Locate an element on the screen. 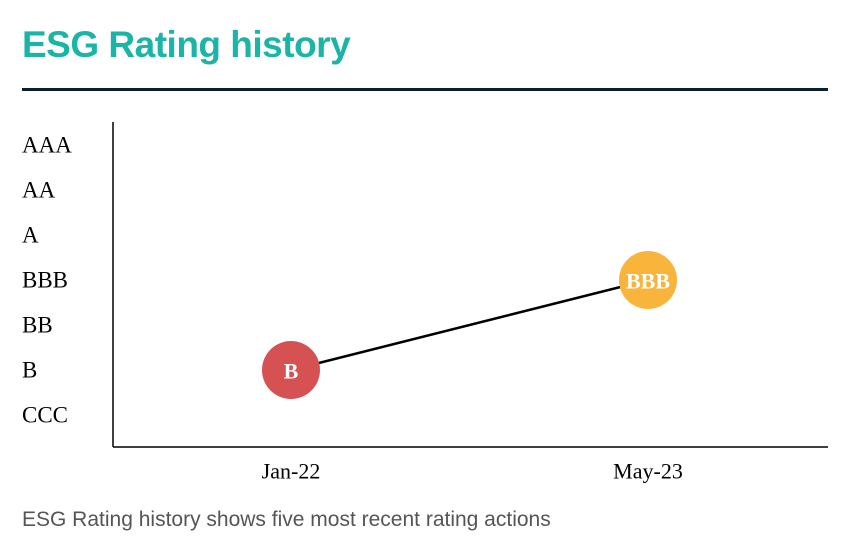 Image resolution: width=865 pixels, height=546 pixels. y-tick-label-bbb: BBB is located at coordinates (45, 280).